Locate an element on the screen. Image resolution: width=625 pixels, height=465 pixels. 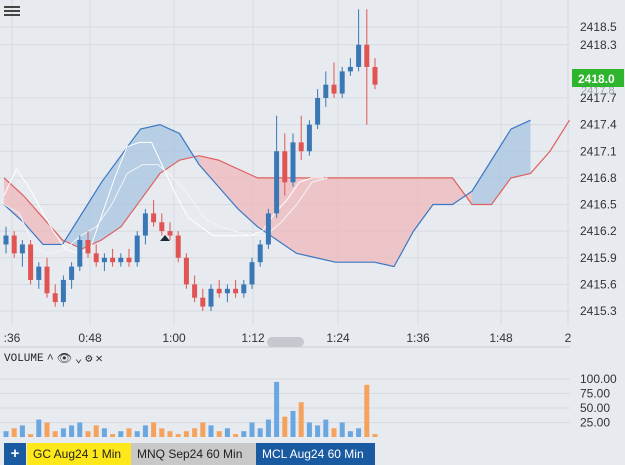
price-tick-label: 2415.3 is located at coordinates (598, 311).